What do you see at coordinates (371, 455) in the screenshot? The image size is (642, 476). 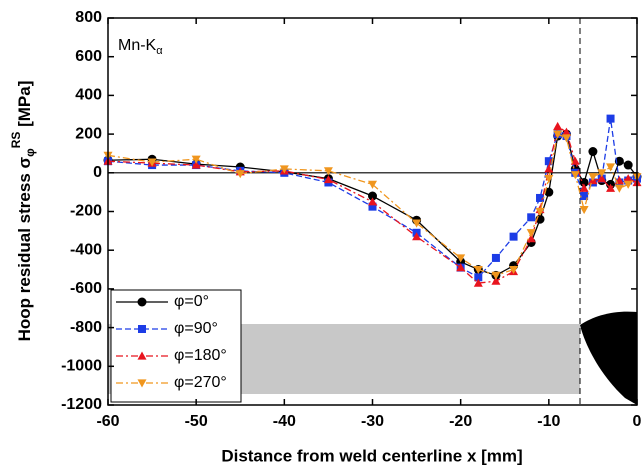 I see `x-axis-label: Distance from weld centerline x [mm]` at bounding box center [371, 455].